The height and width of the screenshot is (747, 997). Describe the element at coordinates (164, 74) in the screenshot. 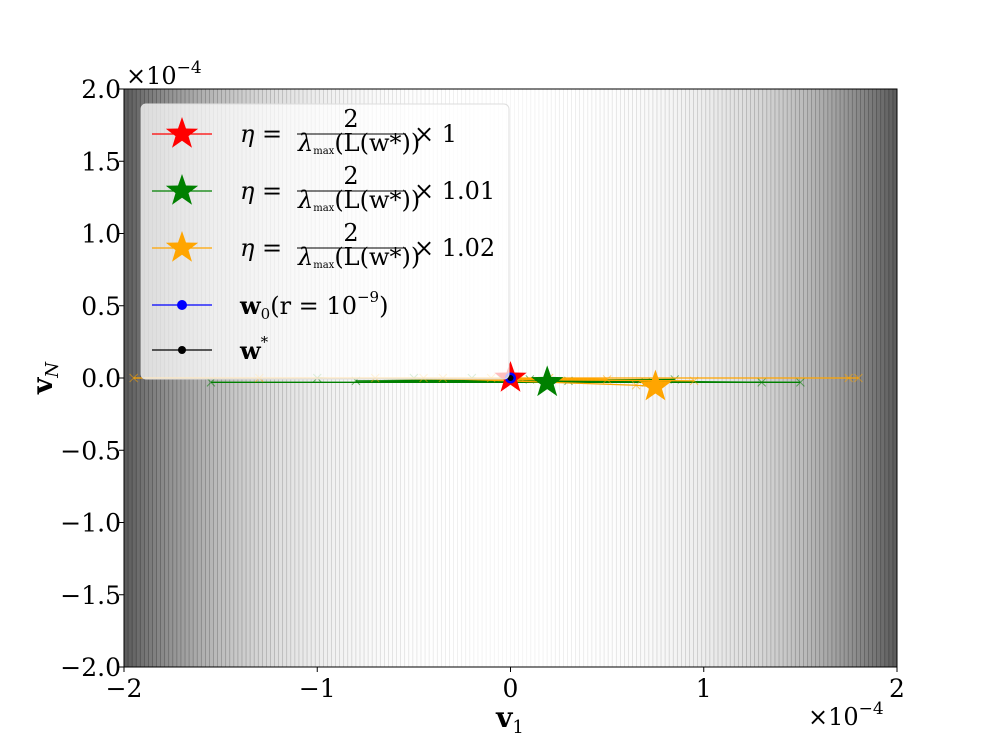

I see `y-scale-factor: ×10⁻⁴` at that location.